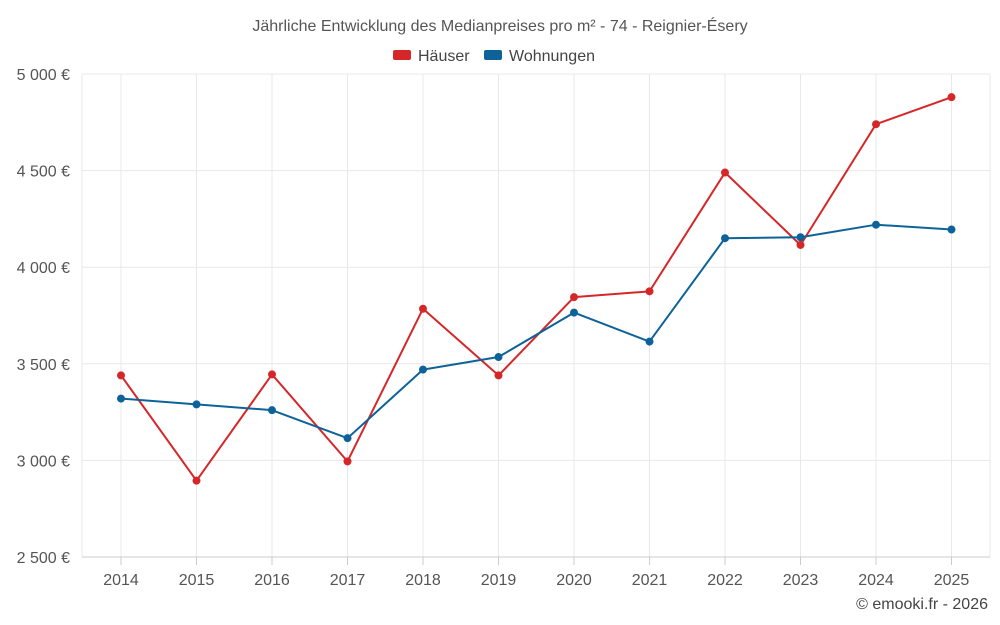 This screenshot has width=1000, height=625. I want to click on x-tick-label: 2024, so click(876, 580).